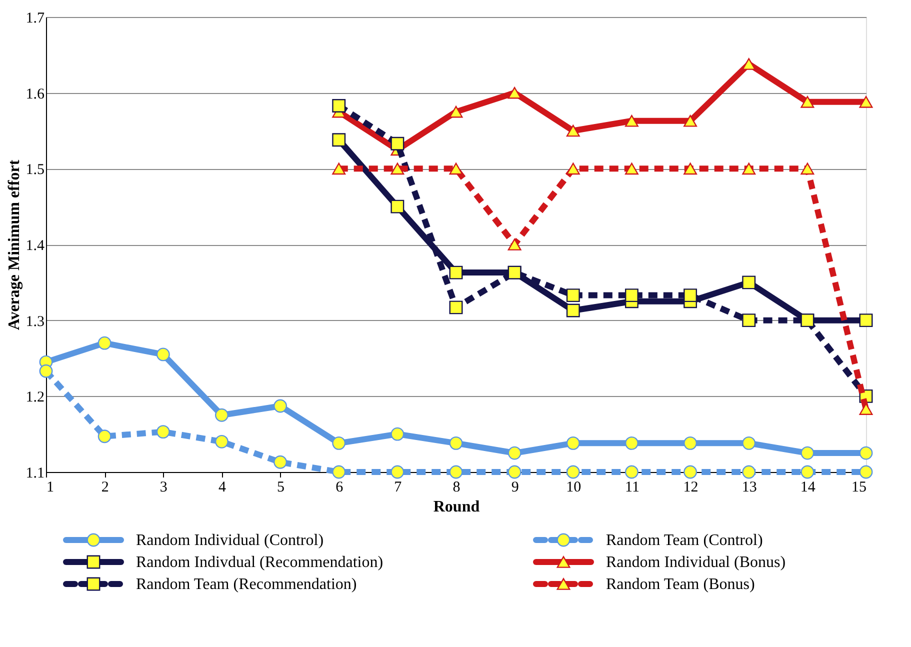 Image resolution: width=911 pixels, height=647 pixels. Describe the element at coordinates (35, 474) in the screenshot. I see `y-tick-label: 1.1` at that location.